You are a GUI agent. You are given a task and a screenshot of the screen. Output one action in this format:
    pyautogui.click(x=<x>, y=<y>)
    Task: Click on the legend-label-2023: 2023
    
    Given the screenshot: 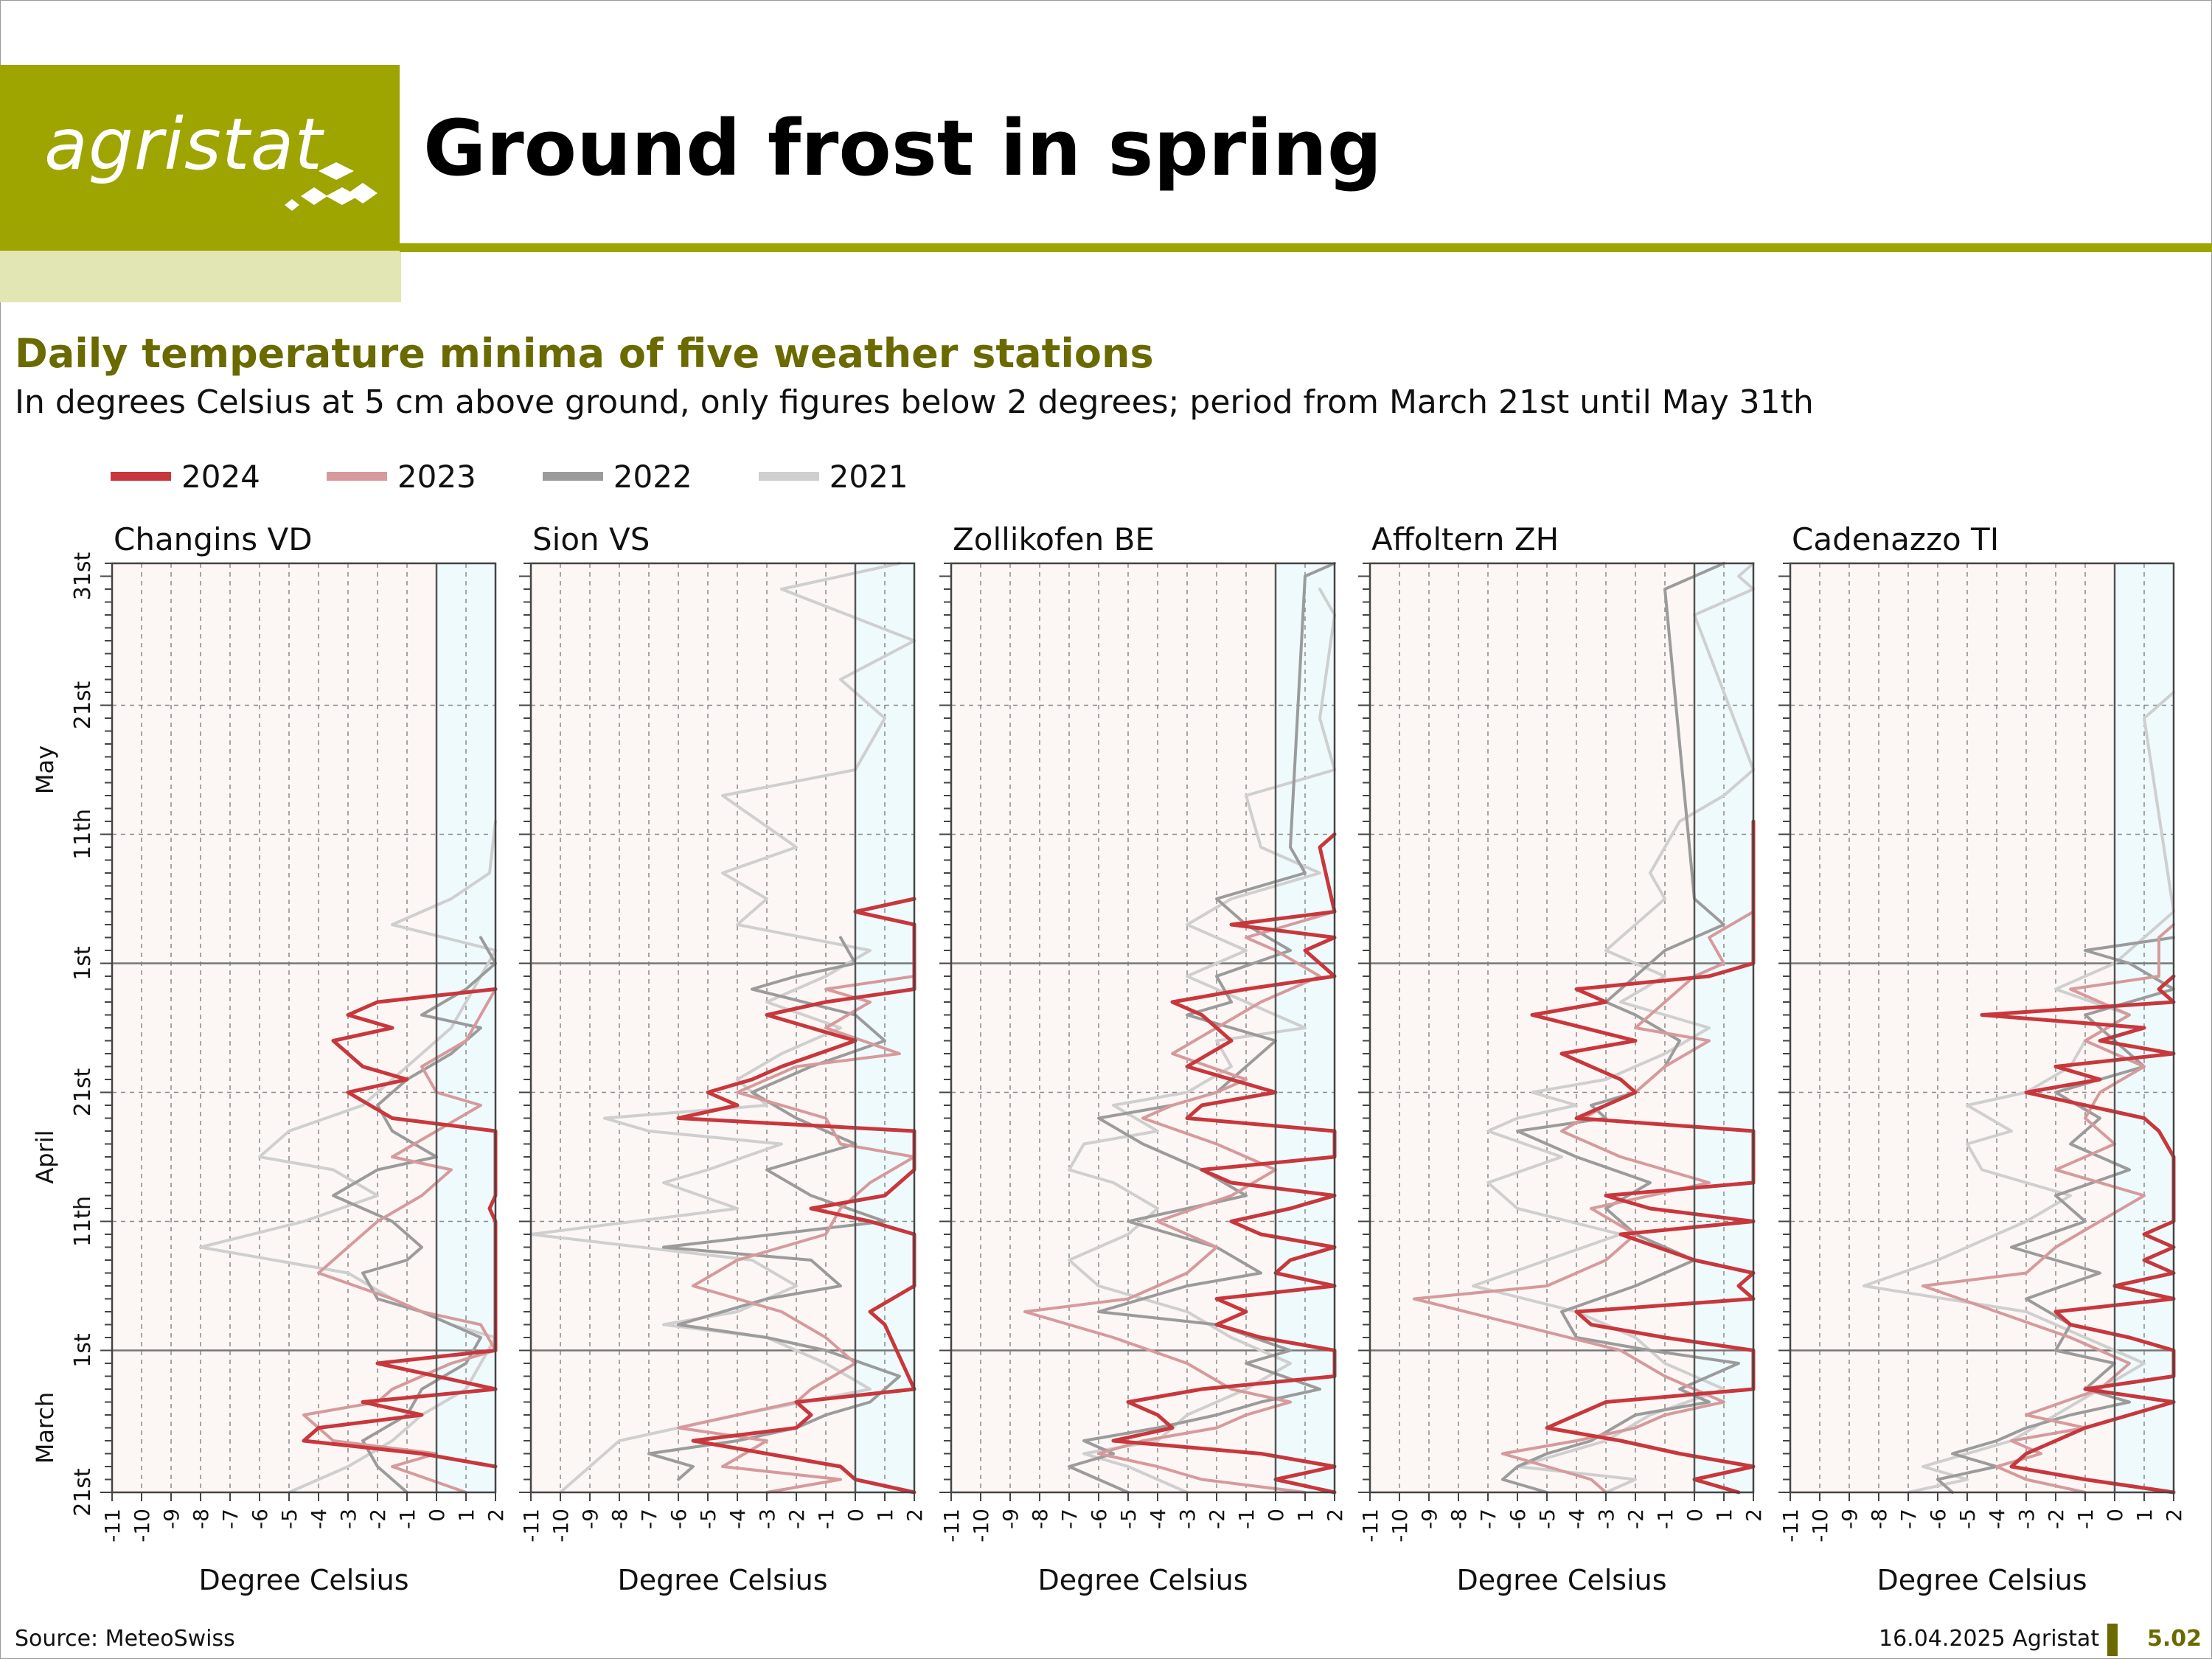 What is the action you would take?
    pyautogui.click(x=436, y=476)
    